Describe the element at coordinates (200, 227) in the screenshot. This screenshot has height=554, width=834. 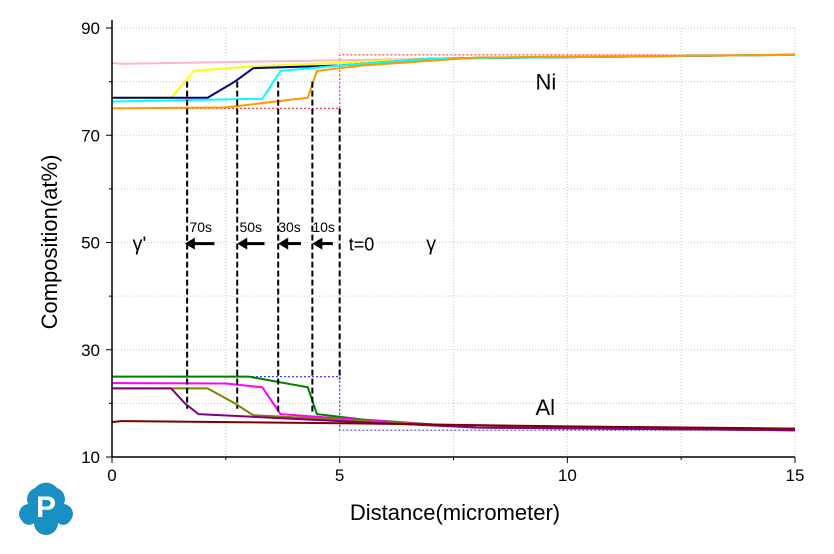
I see `annotation-label: 70s` at that location.